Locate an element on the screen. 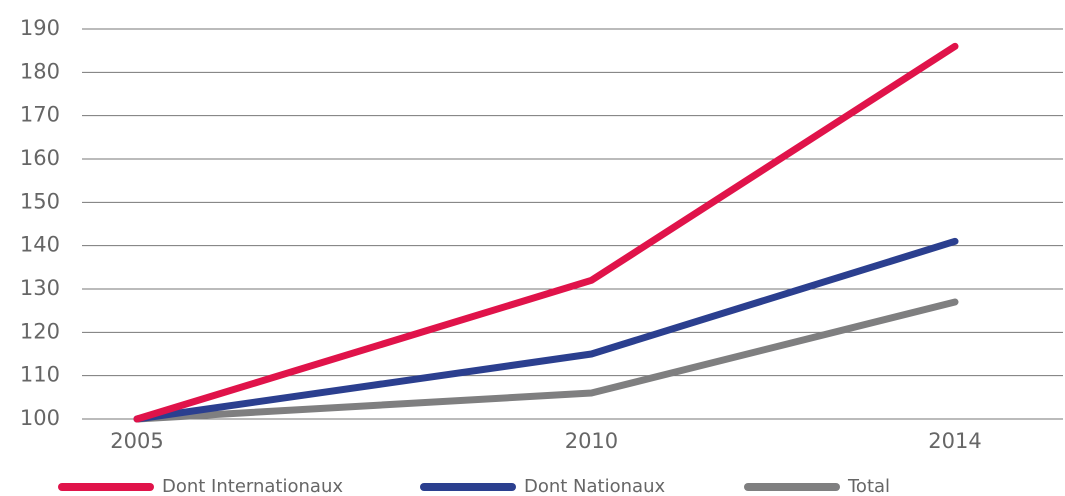 The image size is (1065, 496). x-tick-label: 2010 is located at coordinates (591, 441).